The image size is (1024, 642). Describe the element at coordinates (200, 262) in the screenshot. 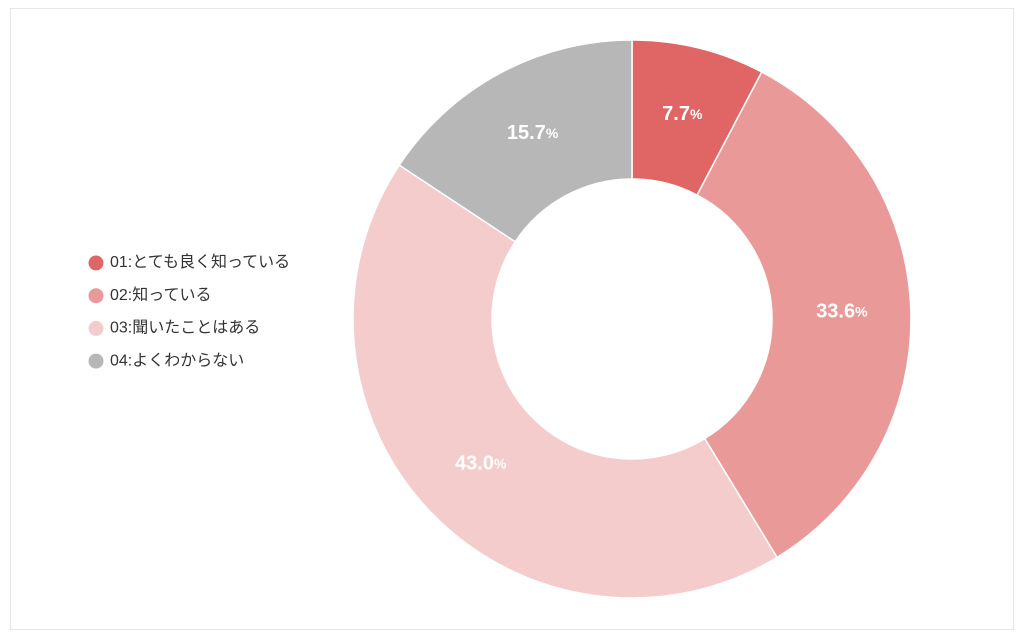

I see `legend-text: 01:とても良く知っている` at that location.